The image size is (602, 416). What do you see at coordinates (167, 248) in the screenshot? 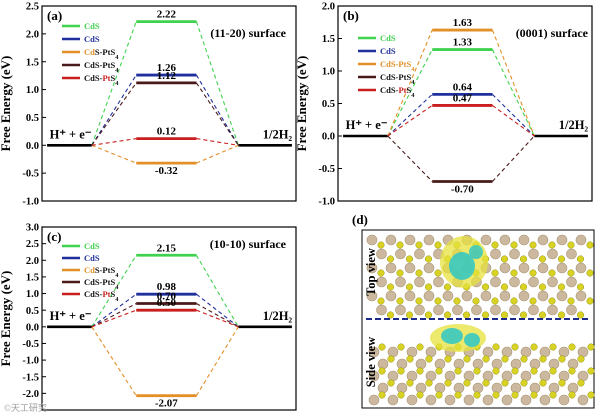
I see `energy-value-label: 2.15` at bounding box center [167, 248].